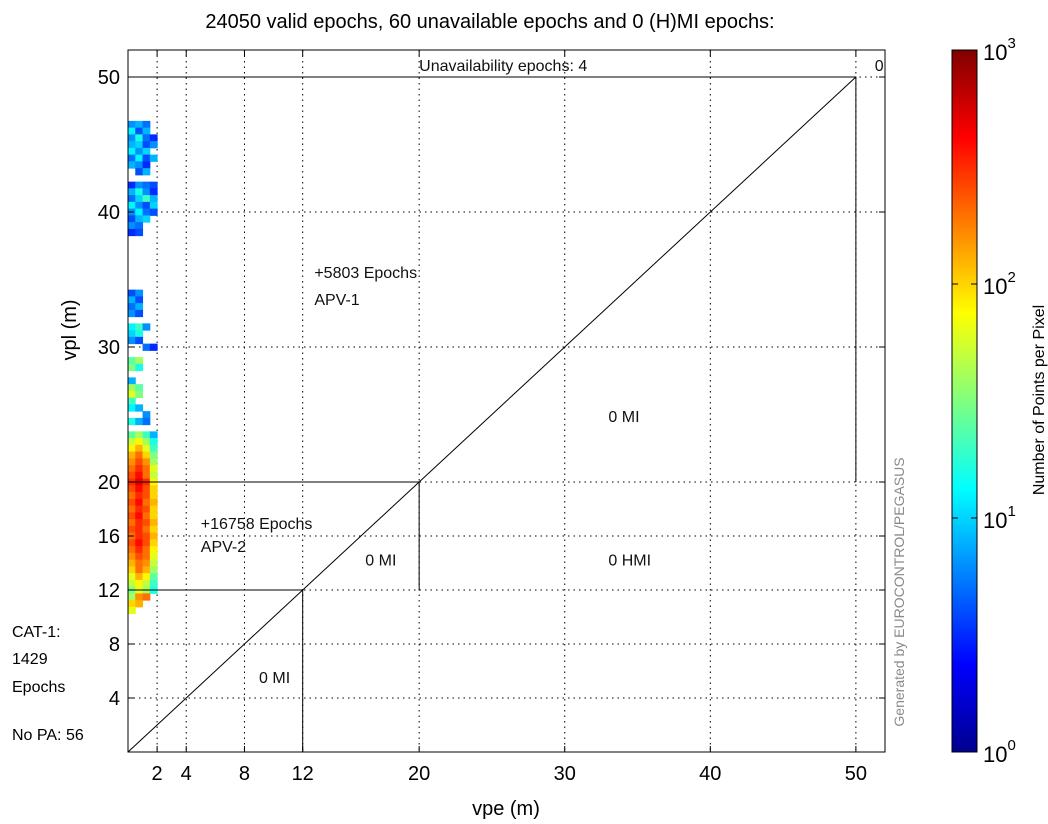 The image size is (1048, 824). What do you see at coordinates (109, 213) in the screenshot?
I see `y-tick-label: 40` at bounding box center [109, 213].